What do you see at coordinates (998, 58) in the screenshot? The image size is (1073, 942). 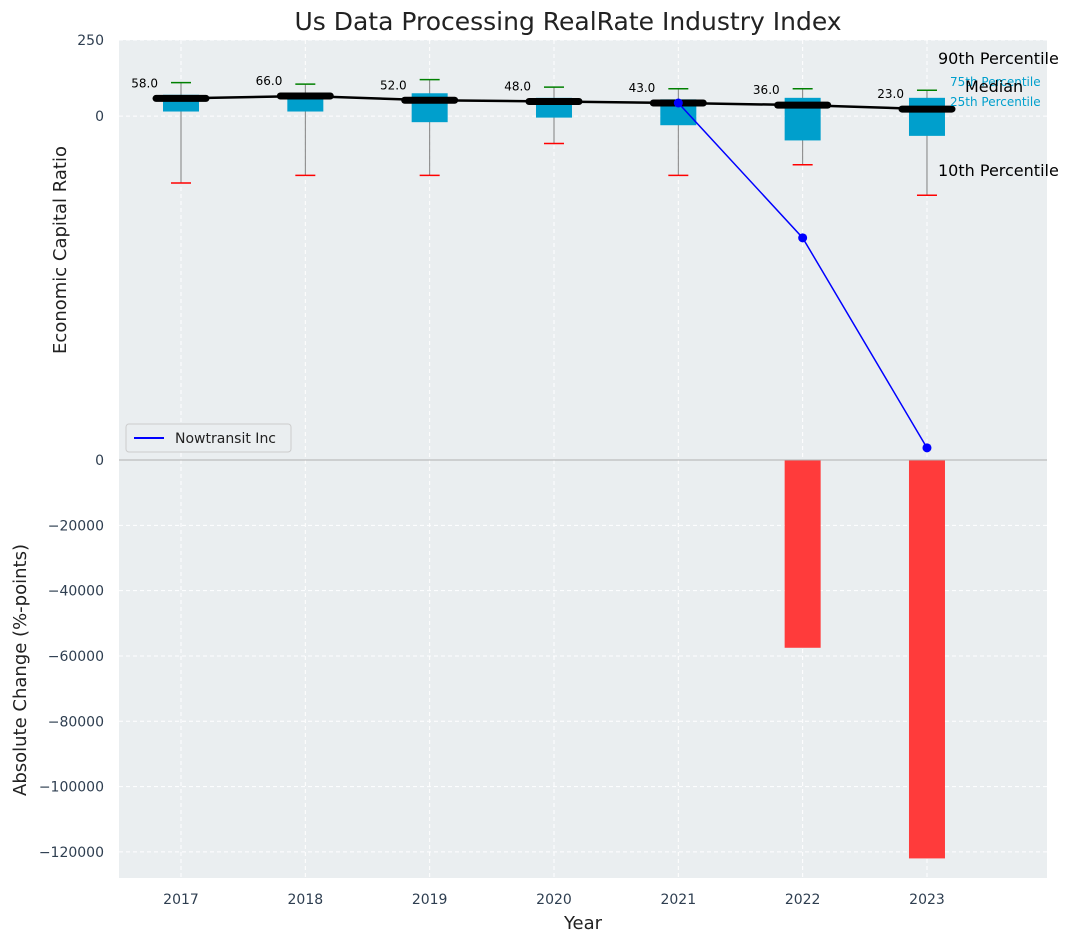 I see `annotation-p90: 90th Percentile` at bounding box center [998, 58].